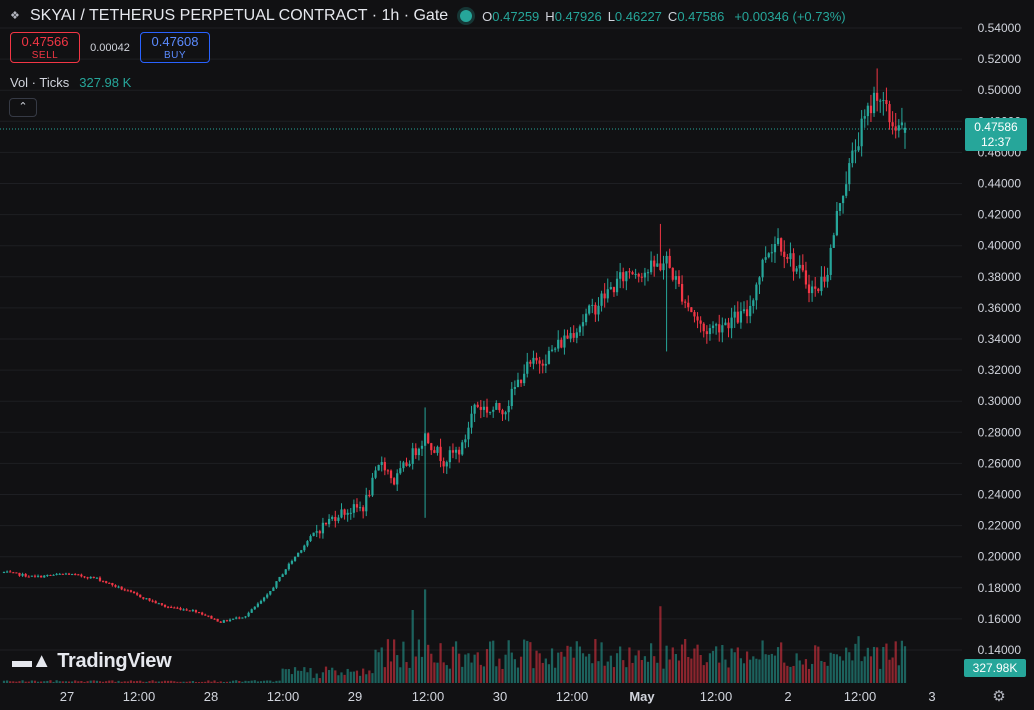 This screenshot has width=1034, height=710. What do you see at coordinates (611, 16) in the screenshot?
I see `low-label: L` at bounding box center [611, 16].